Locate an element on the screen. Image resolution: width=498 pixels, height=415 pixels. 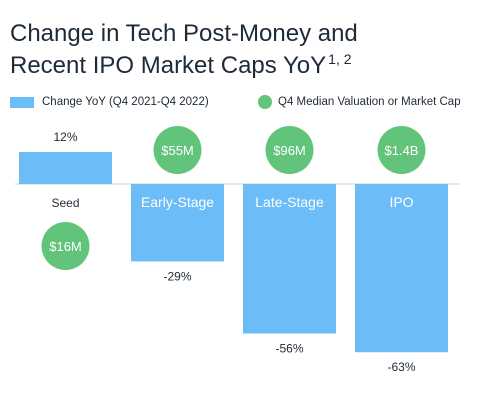
value-label-seed: 12% is located at coordinates (65, 137).